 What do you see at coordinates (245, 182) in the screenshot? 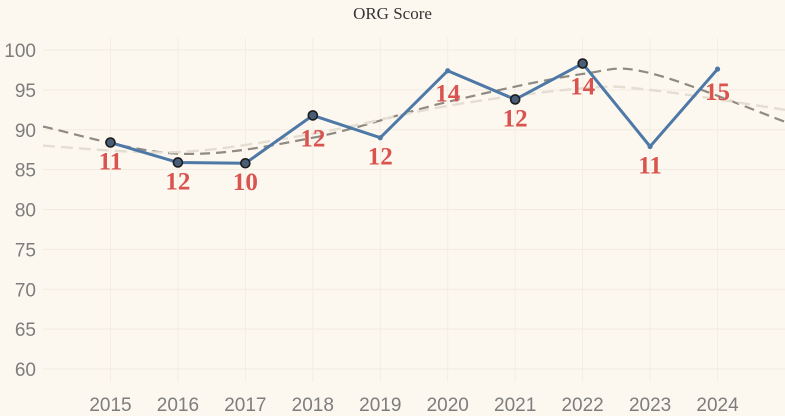
I see `data-label: 10` at bounding box center [245, 182].